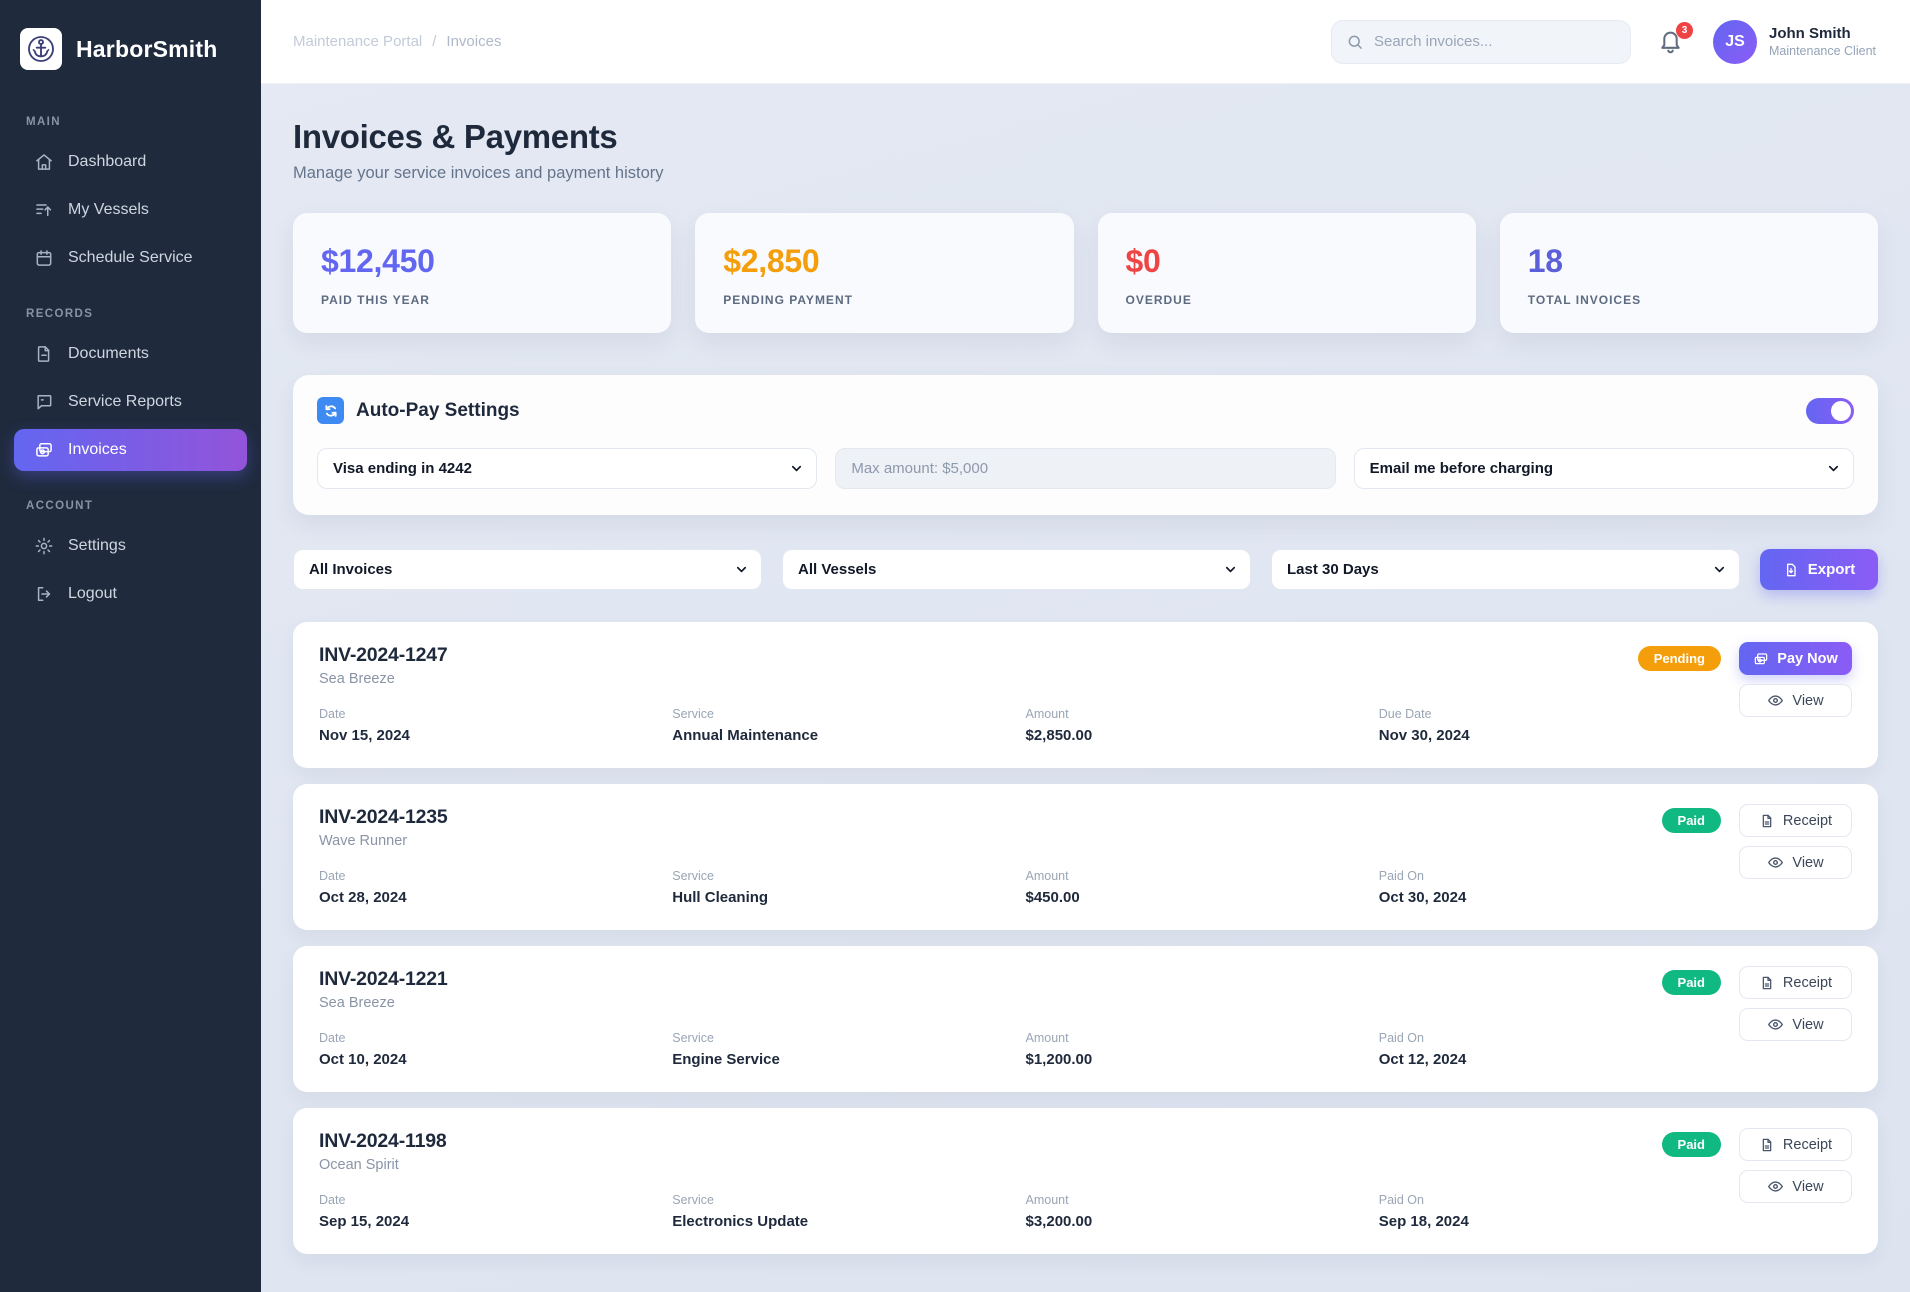  Describe the element at coordinates (1047, 1200) in the screenshot. I see `detail-label: Amount` at that location.